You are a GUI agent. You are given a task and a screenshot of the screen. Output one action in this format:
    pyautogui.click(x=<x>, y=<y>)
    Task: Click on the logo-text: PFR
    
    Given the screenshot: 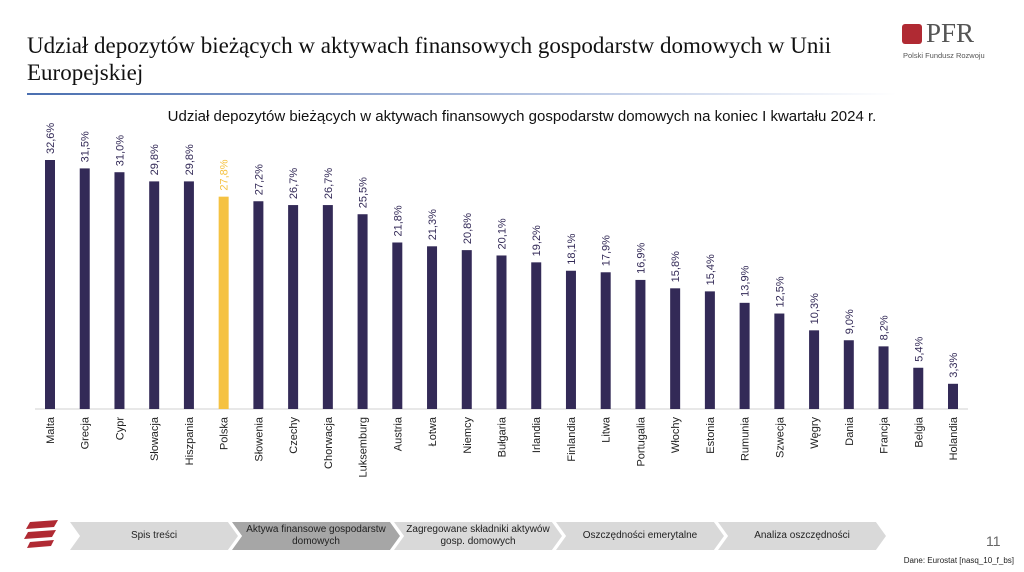 What is the action you would take?
    pyautogui.click(x=950, y=33)
    